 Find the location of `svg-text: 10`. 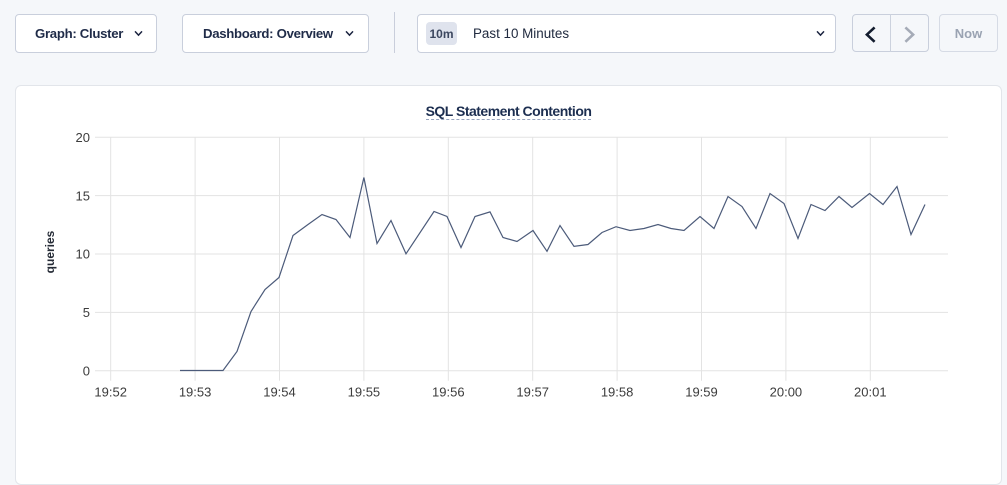

svg-text: 10 is located at coordinates (83, 254).